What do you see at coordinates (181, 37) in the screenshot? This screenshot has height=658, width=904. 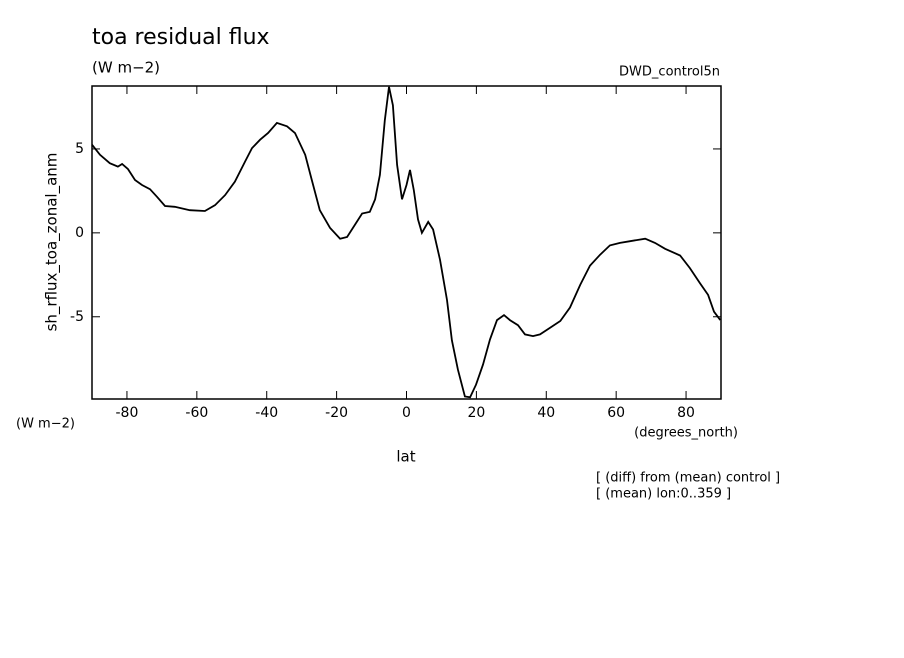 I see `chart-title: toa residual flux` at bounding box center [181, 37].